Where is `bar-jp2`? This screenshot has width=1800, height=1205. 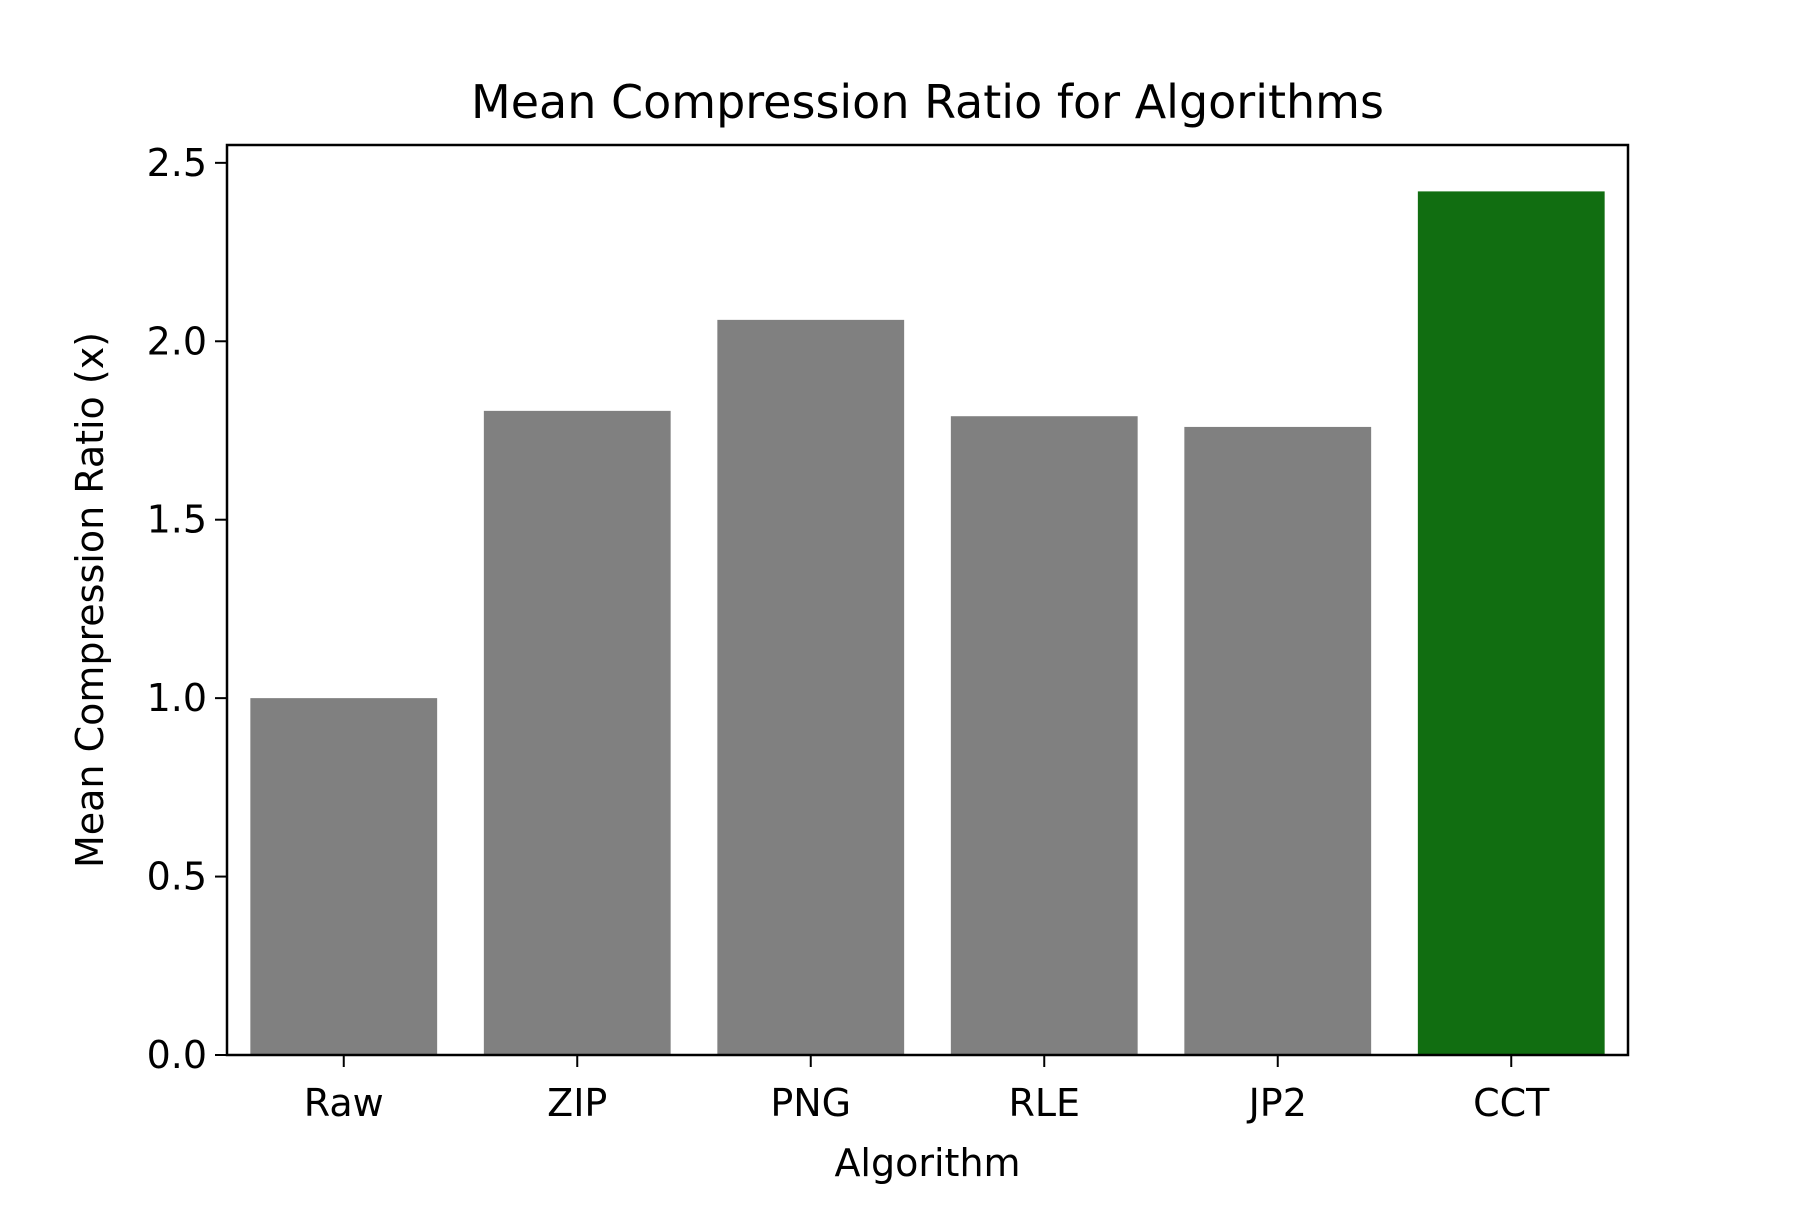
bar-jp2 is located at coordinates (1278, 740).